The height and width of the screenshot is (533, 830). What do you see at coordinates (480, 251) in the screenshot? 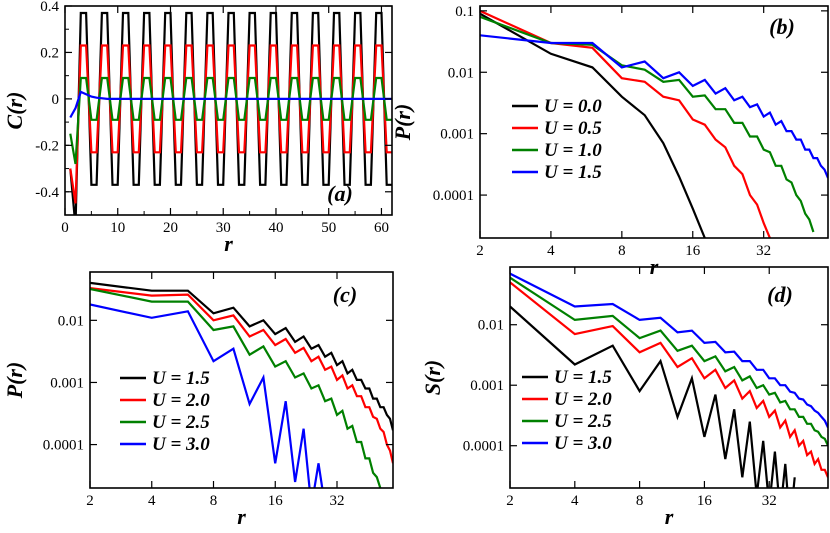
I see `x-tick-label-b-0: 2` at bounding box center [480, 251].